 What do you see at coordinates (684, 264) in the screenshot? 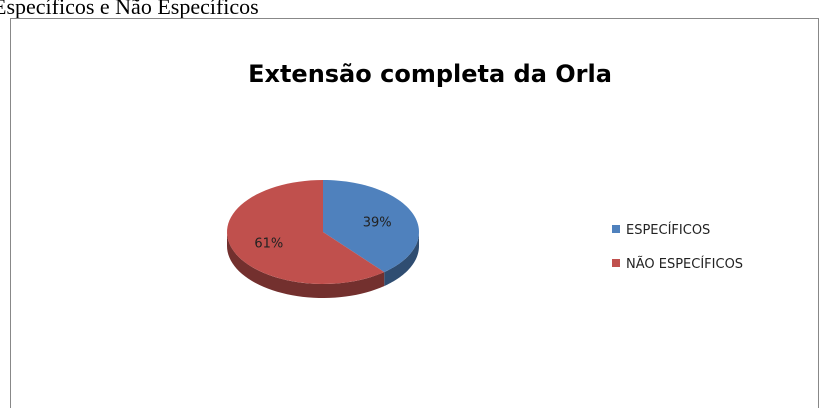
I see `legend-label: NÃO ESPECÍFICOS` at bounding box center [684, 264].